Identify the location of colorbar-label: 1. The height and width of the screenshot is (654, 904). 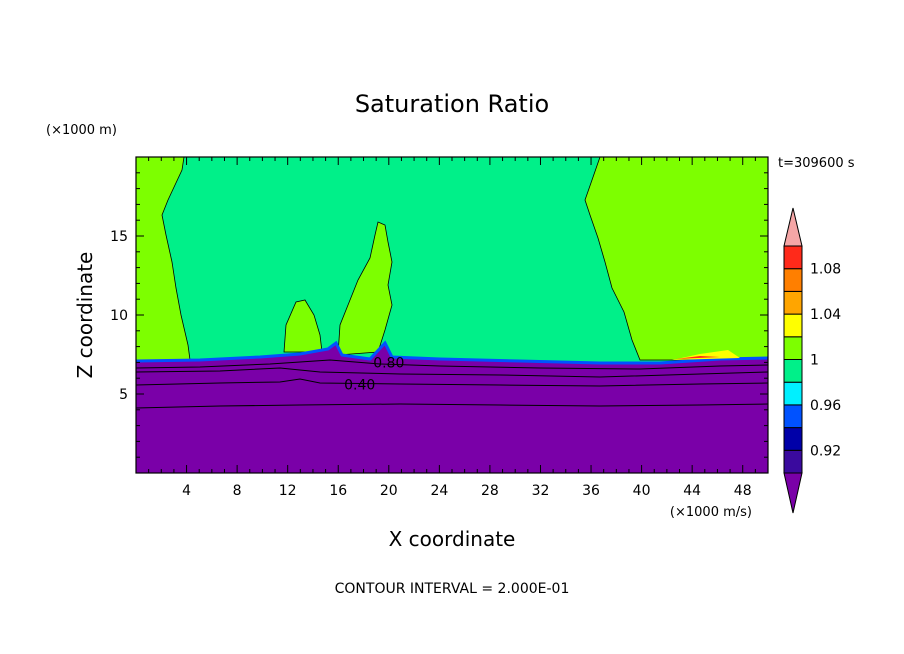
(814, 361).